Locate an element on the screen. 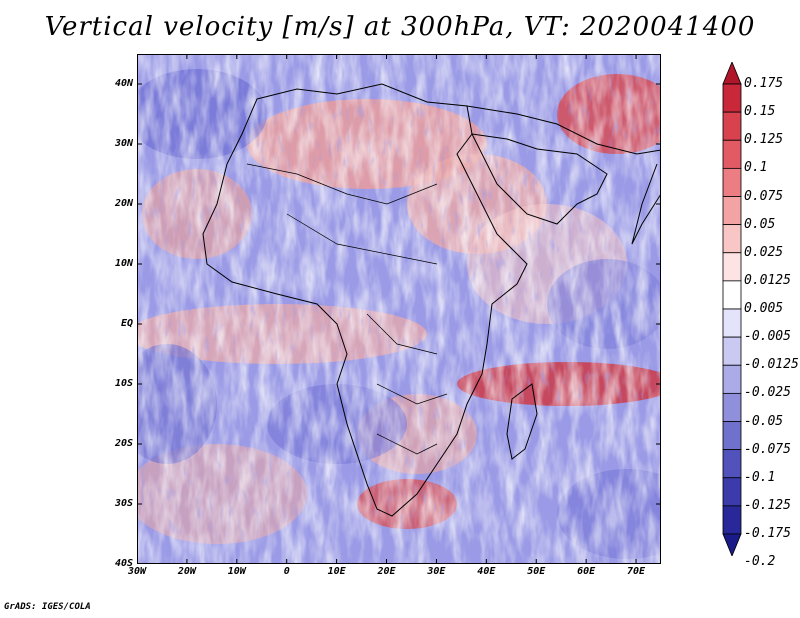 The width and height of the screenshot is (800, 618). lon-tick-label: 70E is located at coordinates (636, 571).